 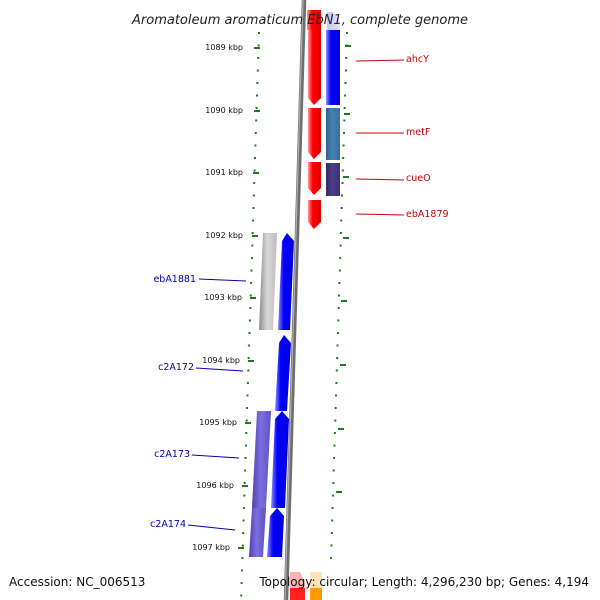 What do you see at coordinates (417, 59) in the screenshot?
I see `gene-label: ahcY` at bounding box center [417, 59].